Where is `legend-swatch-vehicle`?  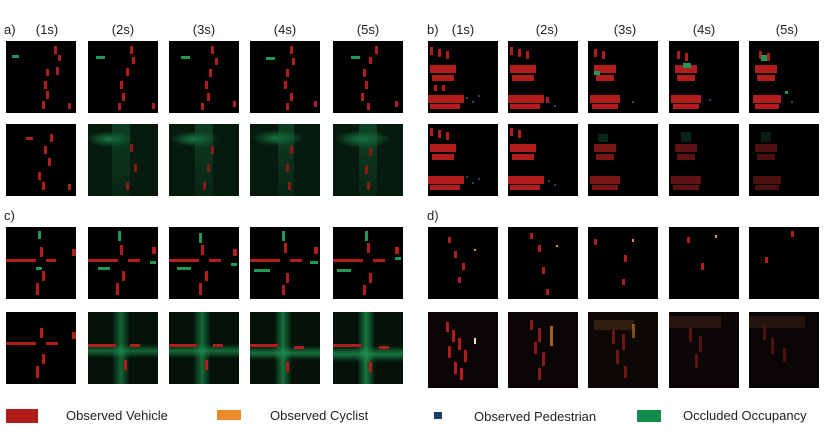 legend-swatch-vehicle is located at coordinates (22, 416).